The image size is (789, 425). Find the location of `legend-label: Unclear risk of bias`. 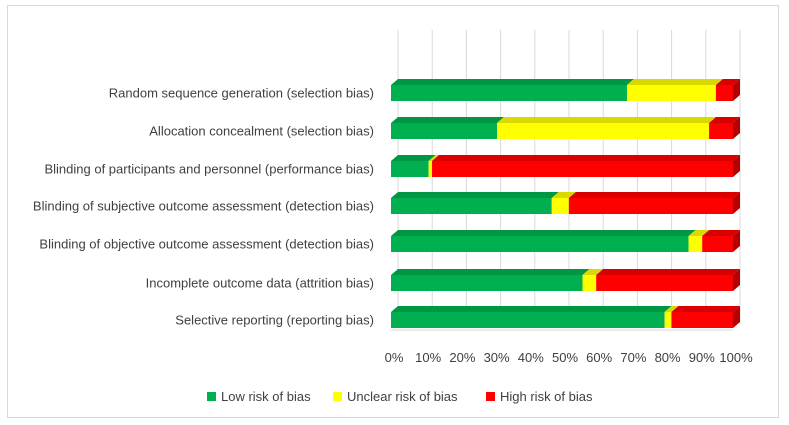

legend-label: Unclear risk of bias is located at coordinates (402, 396).